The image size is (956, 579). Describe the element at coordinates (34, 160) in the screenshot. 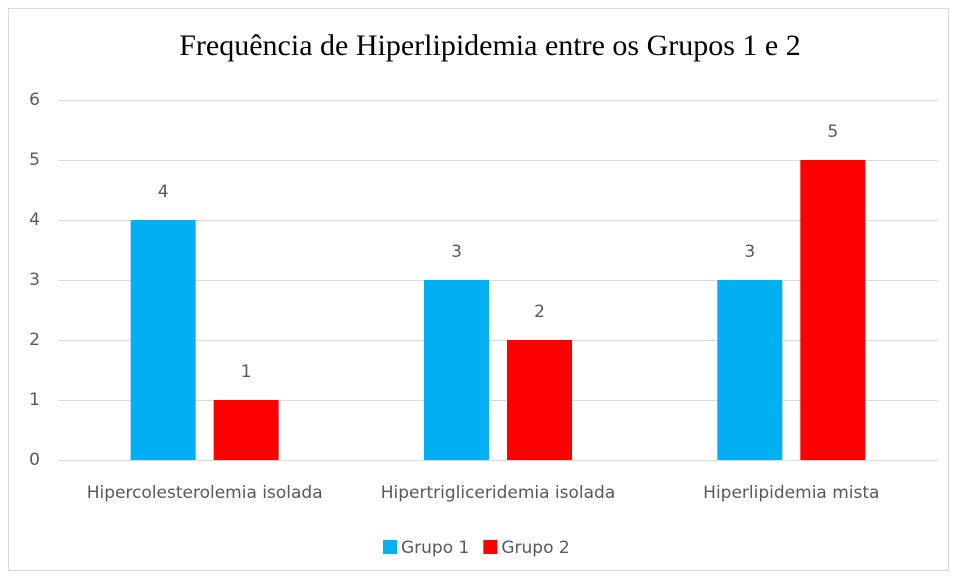

I see `y-tick-label: 5` at that location.